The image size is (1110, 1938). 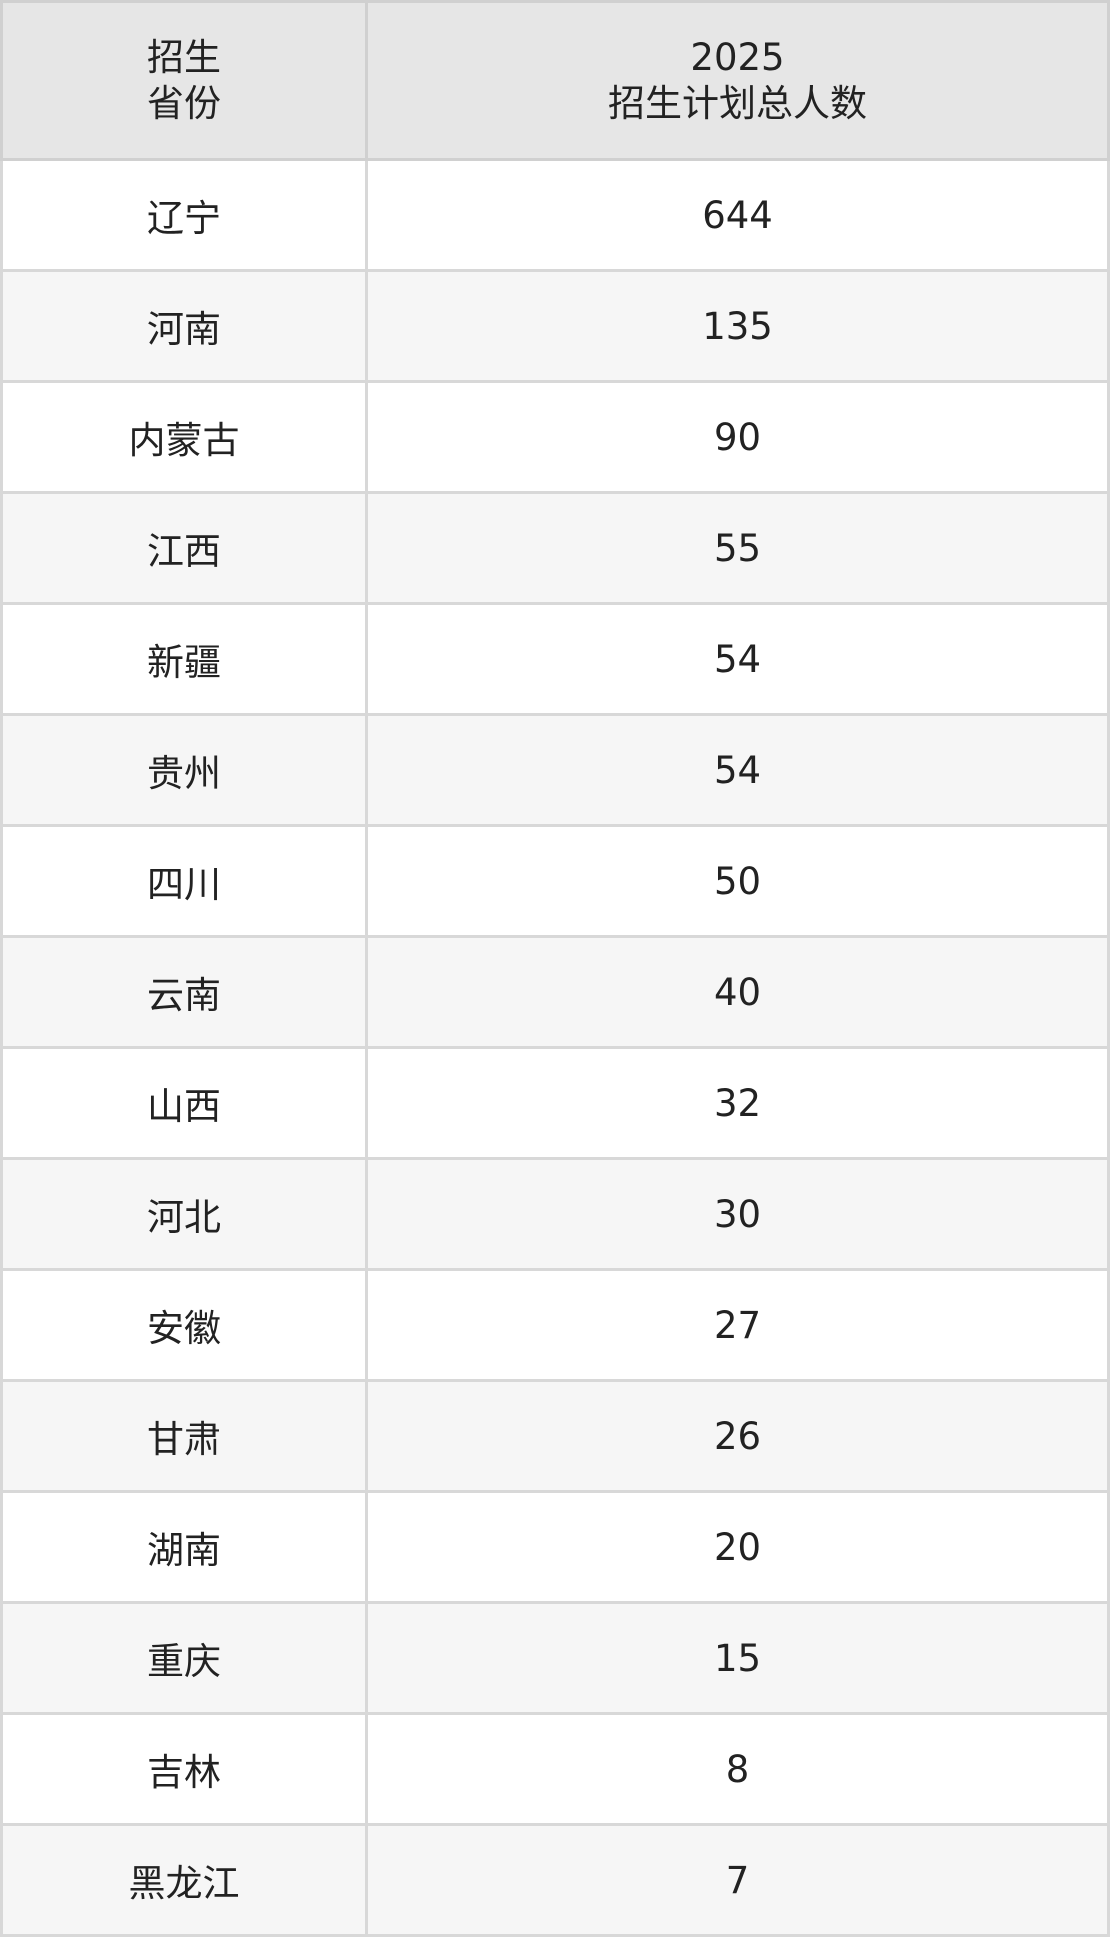 What do you see at coordinates (184, 992) in the screenshot?
I see `province-cell: 云南` at bounding box center [184, 992].